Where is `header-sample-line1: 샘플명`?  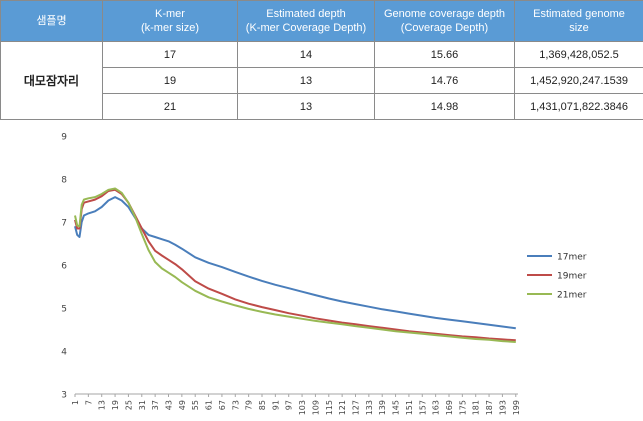
header-sample-line1: 샘플명 is located at coordinates (51, 21).